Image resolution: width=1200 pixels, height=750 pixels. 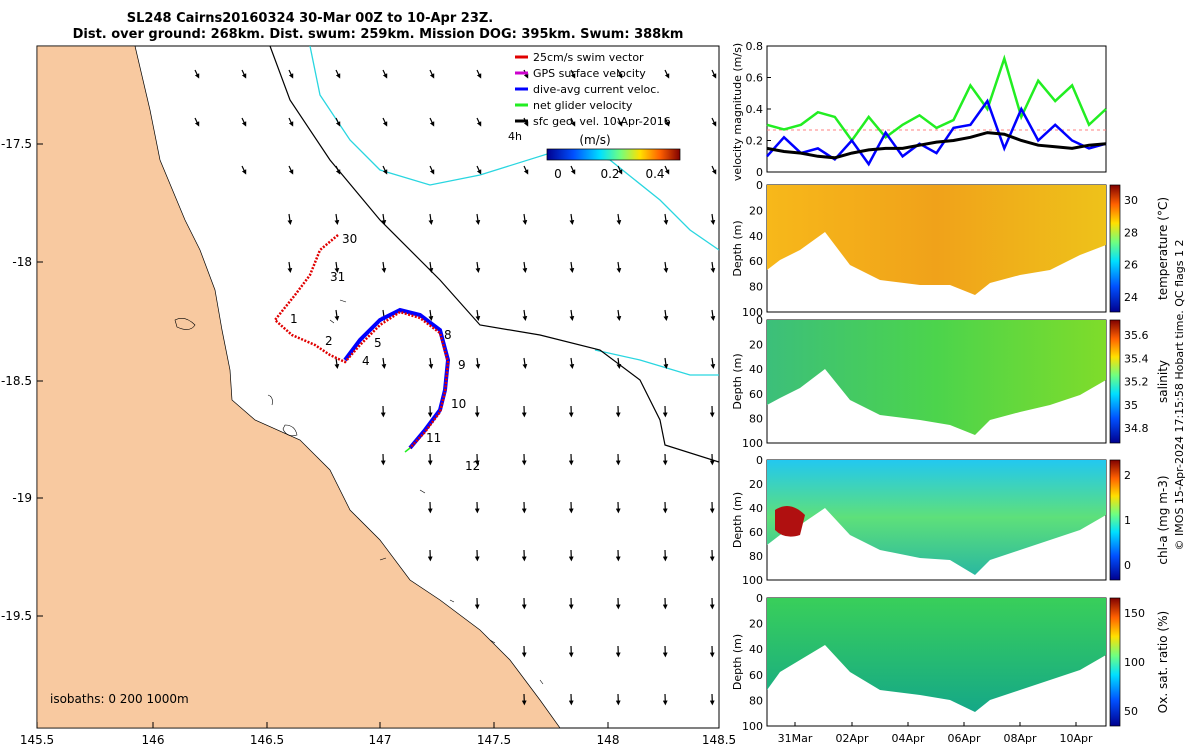 I want to click on velocity-y-tick-label: 0.6, so click(x=755, y=78).